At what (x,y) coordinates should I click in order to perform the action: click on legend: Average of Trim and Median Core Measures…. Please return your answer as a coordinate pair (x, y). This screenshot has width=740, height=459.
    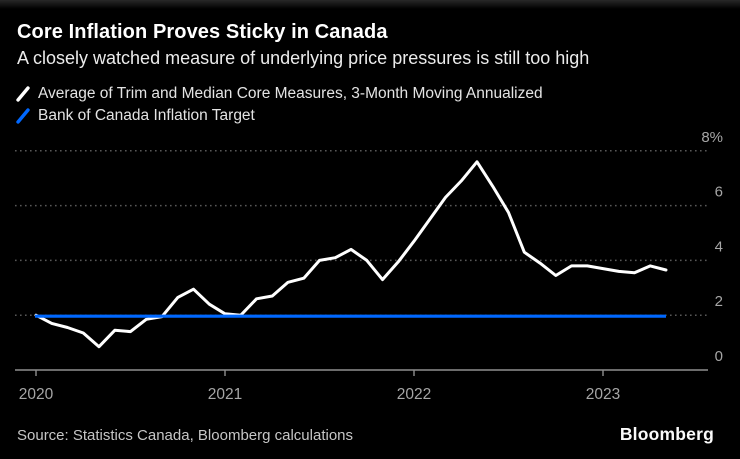
    Looking at the image, I should click on (279, 104).